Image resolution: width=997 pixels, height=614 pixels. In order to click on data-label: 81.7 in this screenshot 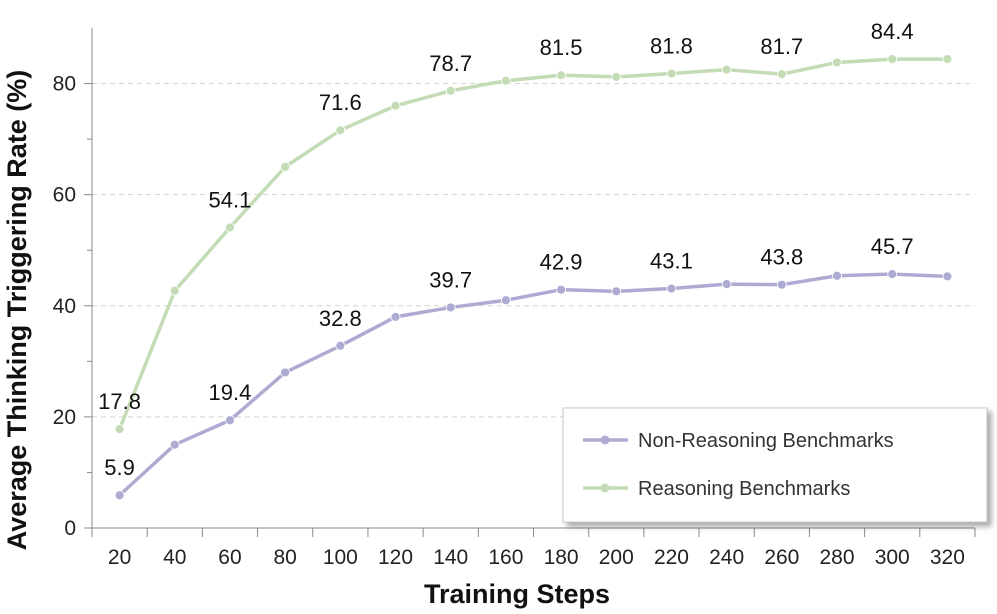, I will do `click(781, 46)`.